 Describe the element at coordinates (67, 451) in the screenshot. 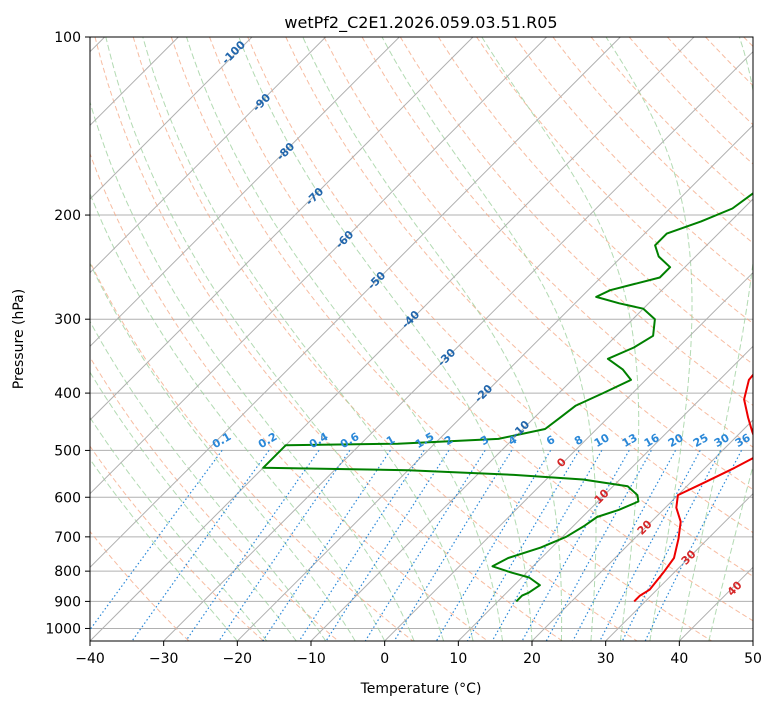

I see `y-tick-label: 500` at that location.